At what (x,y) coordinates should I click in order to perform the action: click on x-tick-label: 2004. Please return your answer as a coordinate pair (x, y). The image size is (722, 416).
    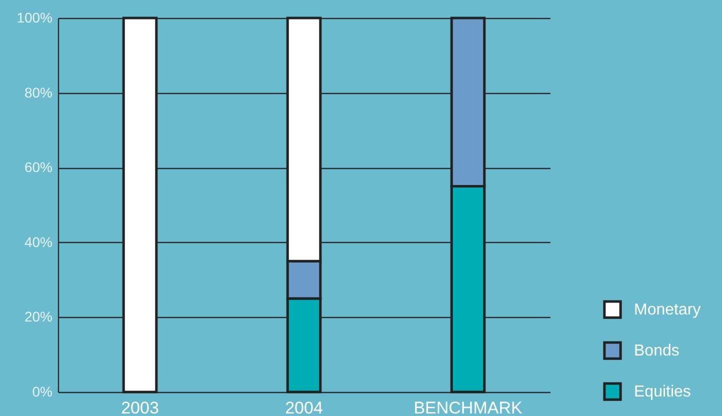
    Looking at the image, I should click on (304, 407).